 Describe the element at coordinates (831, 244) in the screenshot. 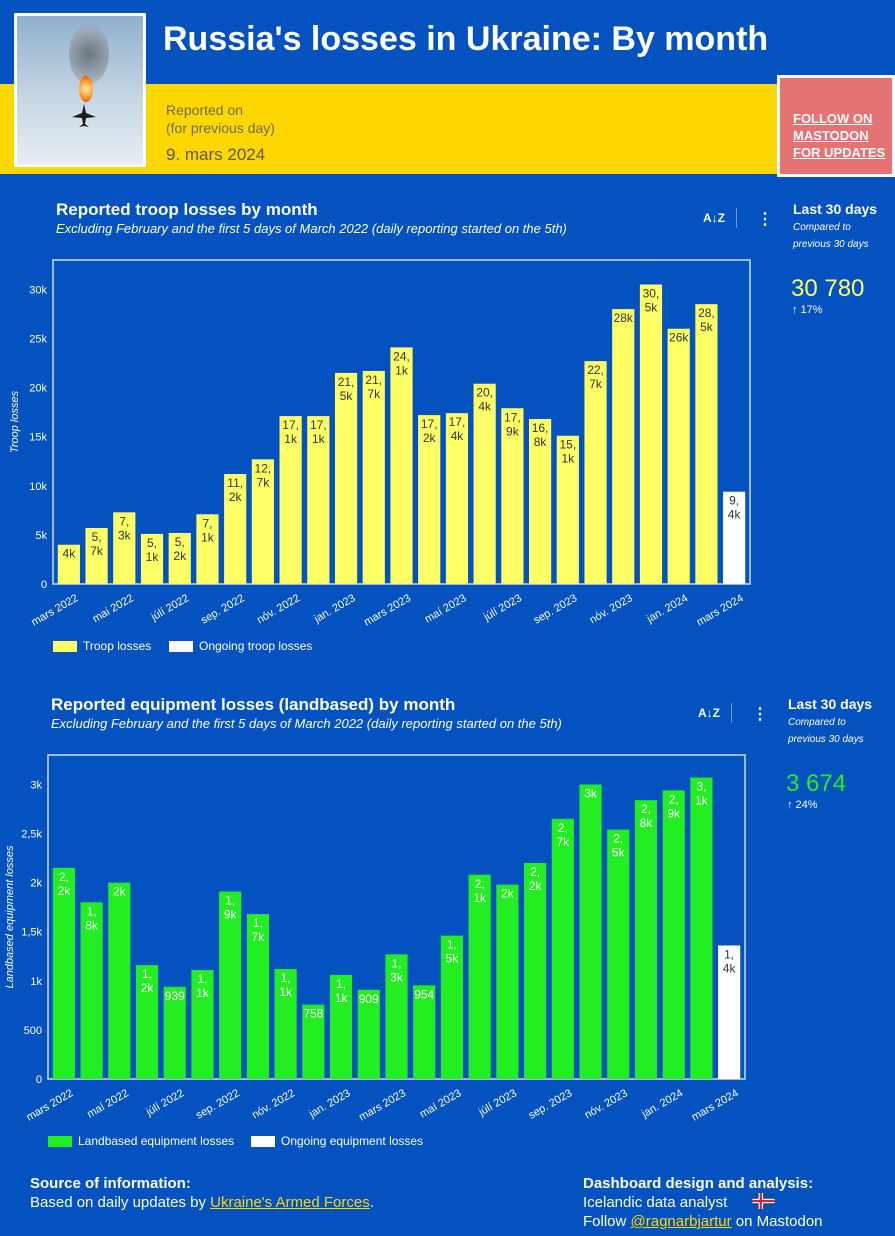

I see `troop-kpi-compare-2: previous 30 days` at that location.